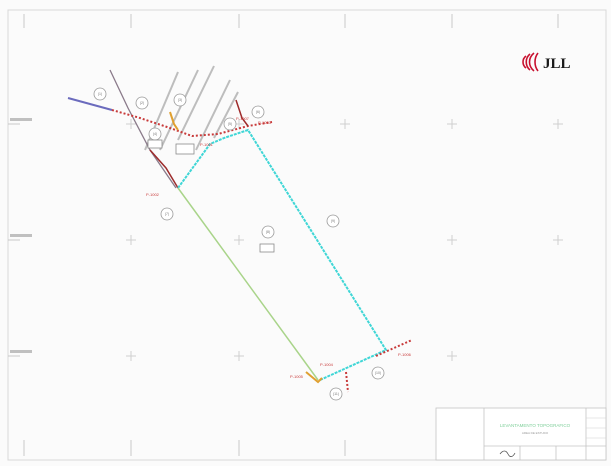 This screenshot has width=611, height=466. What do you see at coordinates (248, 284) in the screenshot?
I see `green-boundary` at bounding box center [248, 284].